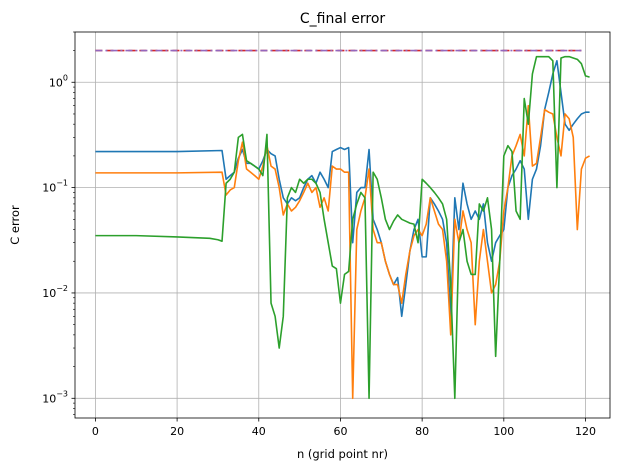  What do you see at coordinates (62, 183) in the screenshot?
I see `y-tick-exponent: −1` at bounding box center [62, 183].